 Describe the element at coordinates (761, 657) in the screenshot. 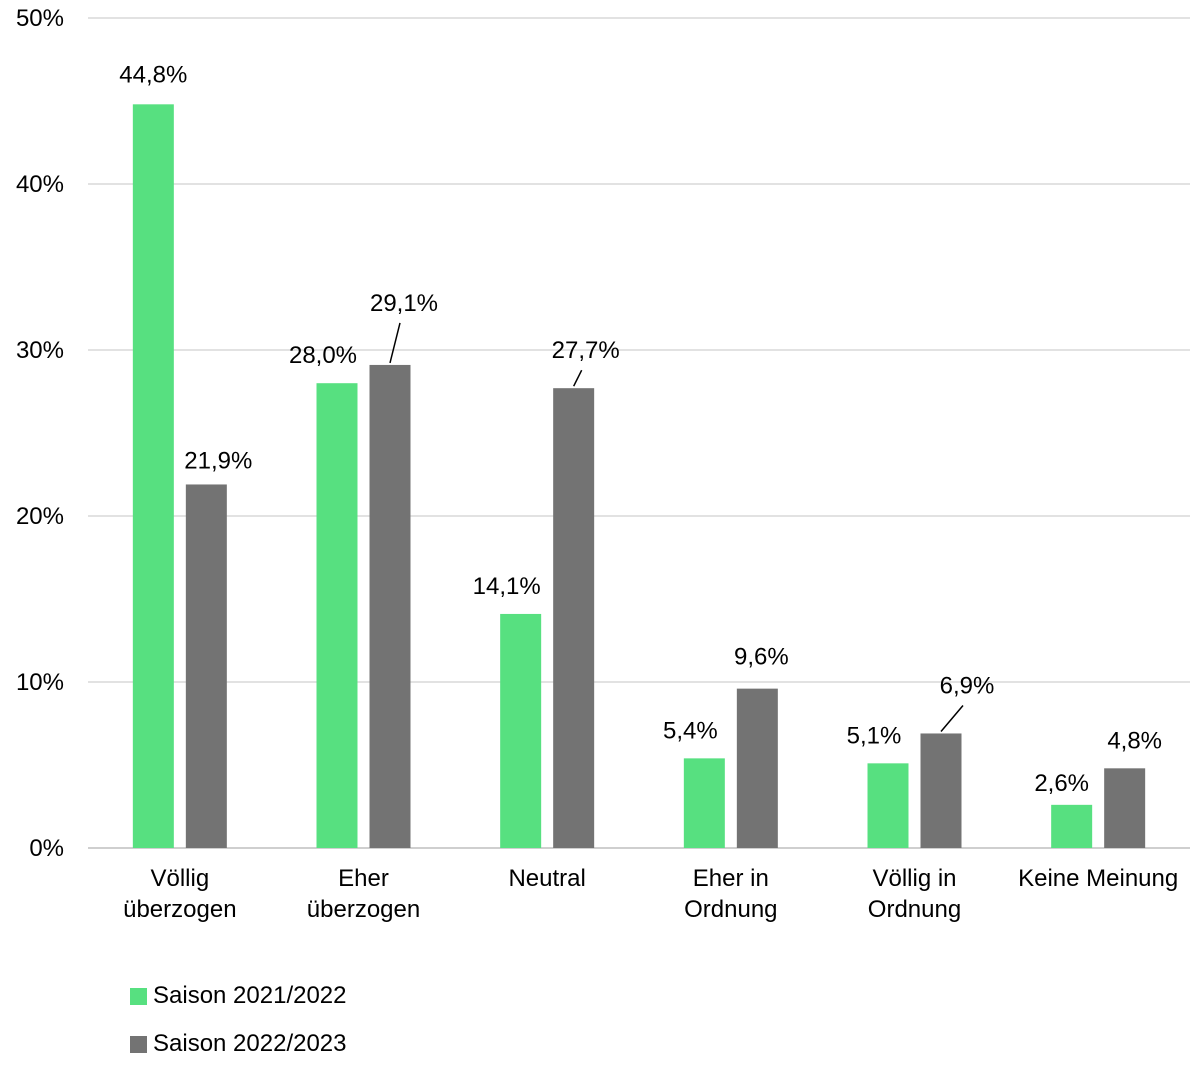

I see `data-label: 9,6%` at that location.